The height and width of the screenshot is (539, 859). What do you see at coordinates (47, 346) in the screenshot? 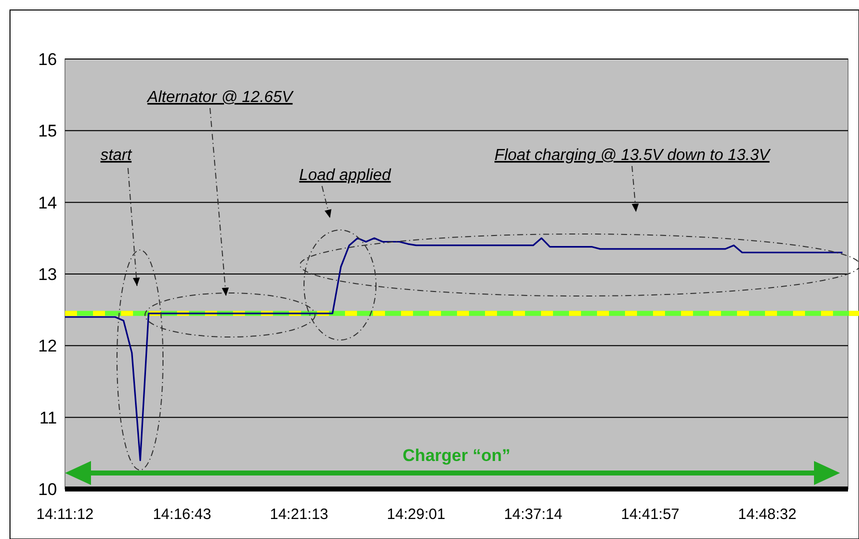
I see `y-tick-label: 12` at bounding box center [47, 346].